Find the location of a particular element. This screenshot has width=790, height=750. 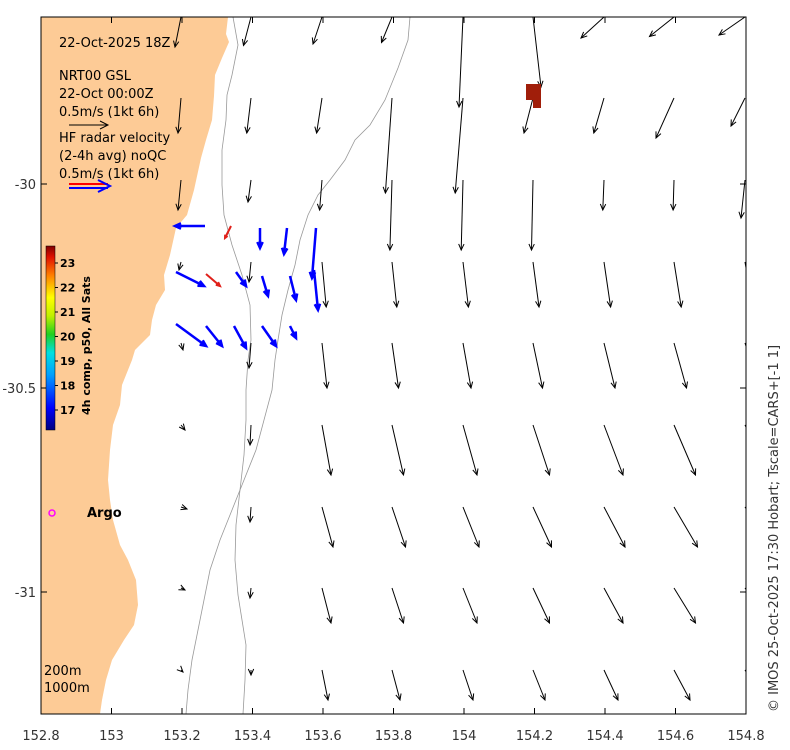

hf-radar-velocity-field is located at coordinates (246, 286).